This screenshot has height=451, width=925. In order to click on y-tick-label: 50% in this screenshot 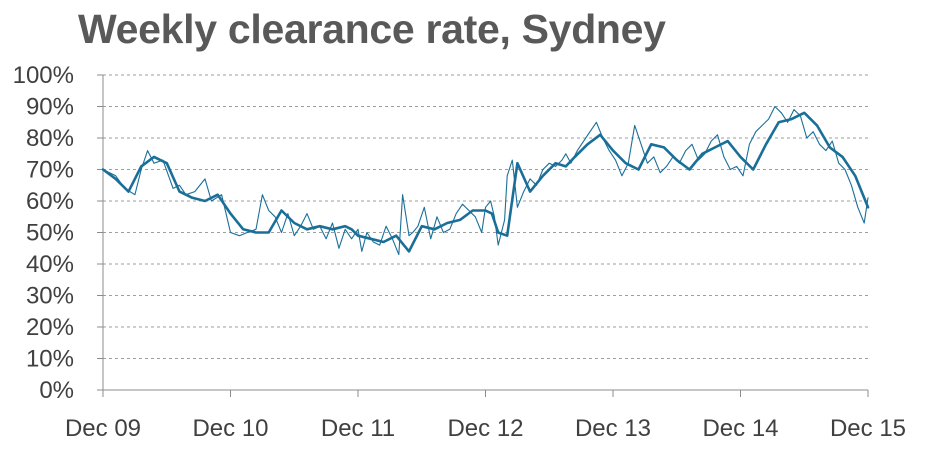, I will do `click(50, 233)`.